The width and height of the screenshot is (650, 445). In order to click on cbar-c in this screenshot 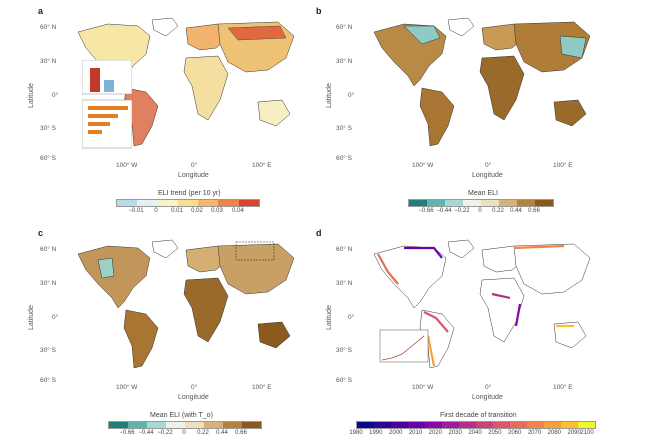, I will do `click(185, 425)`.